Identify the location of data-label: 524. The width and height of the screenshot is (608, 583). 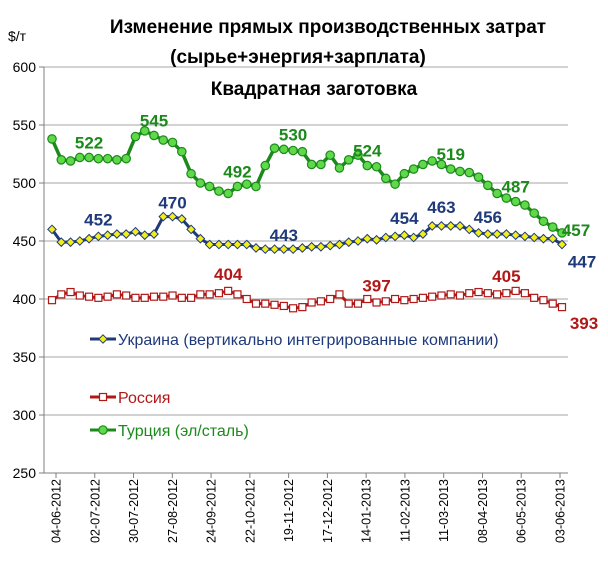
(367, 151).